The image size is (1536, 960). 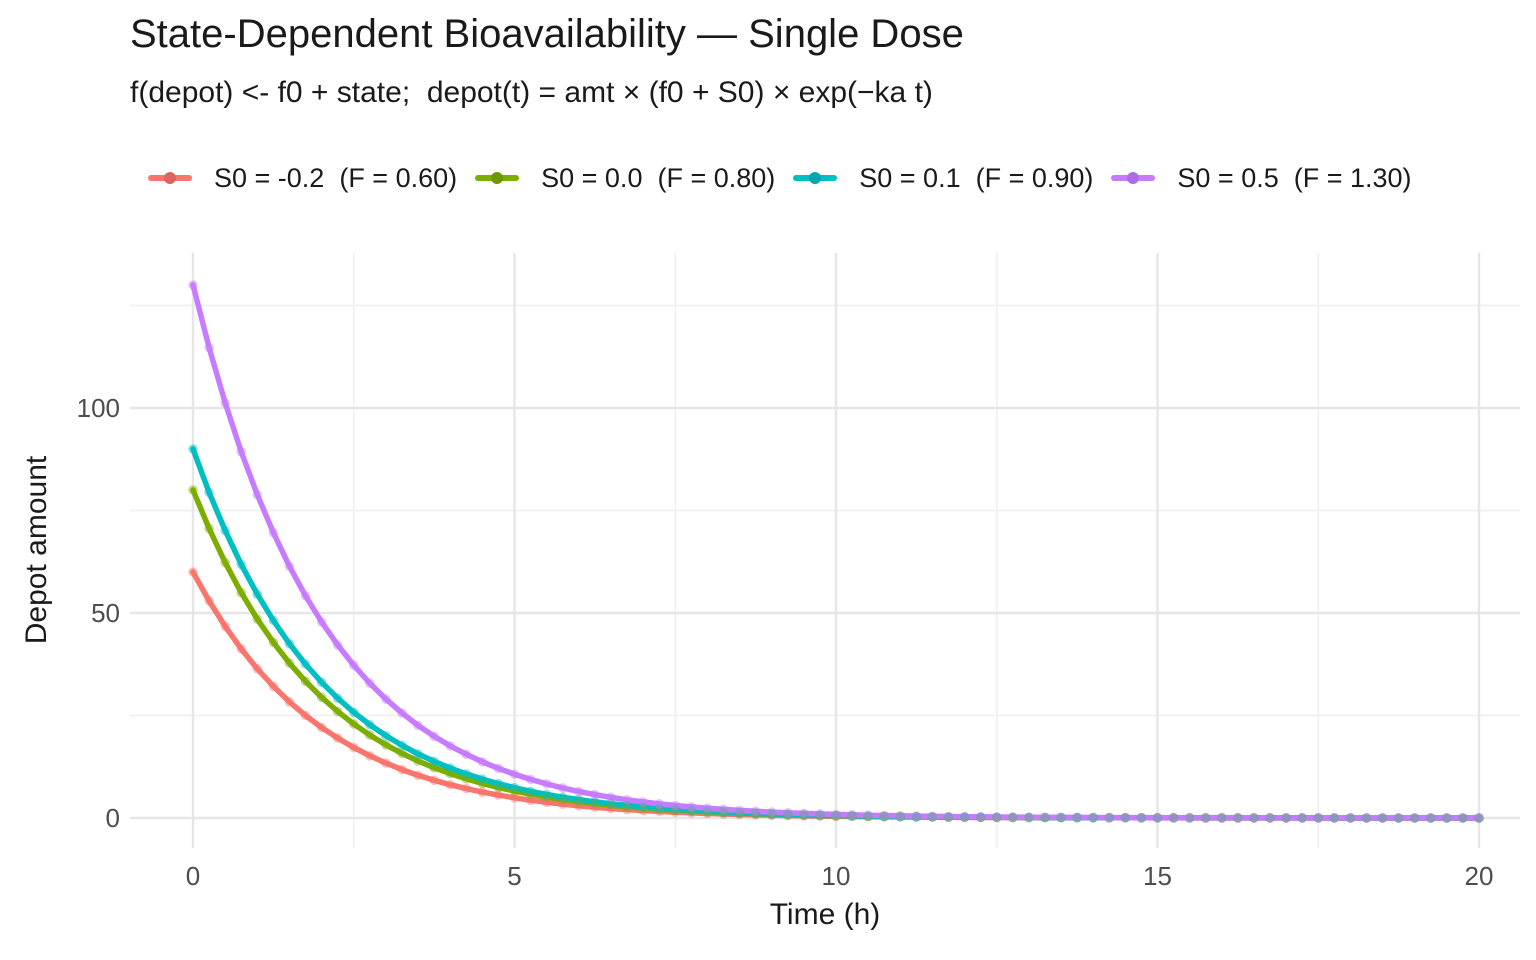 What do you see at coordinates (1133, 178) in the screenshot?
I see `legend-key-icon` at bounding box center [1133, 178].